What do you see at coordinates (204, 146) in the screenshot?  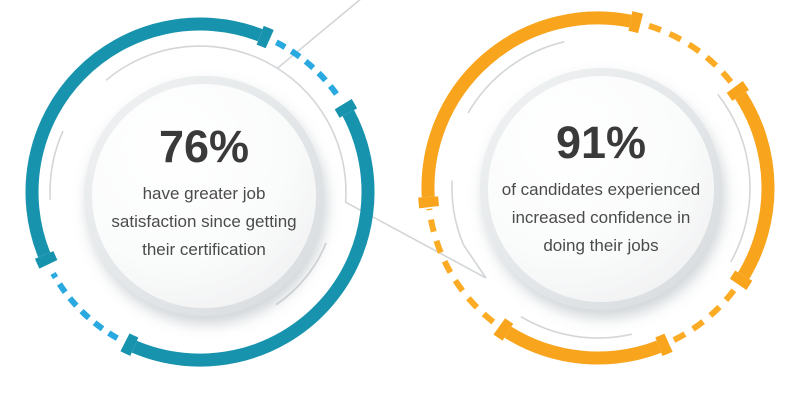 I see `stat-value-left: 76%` at bounding box center [204, 146].